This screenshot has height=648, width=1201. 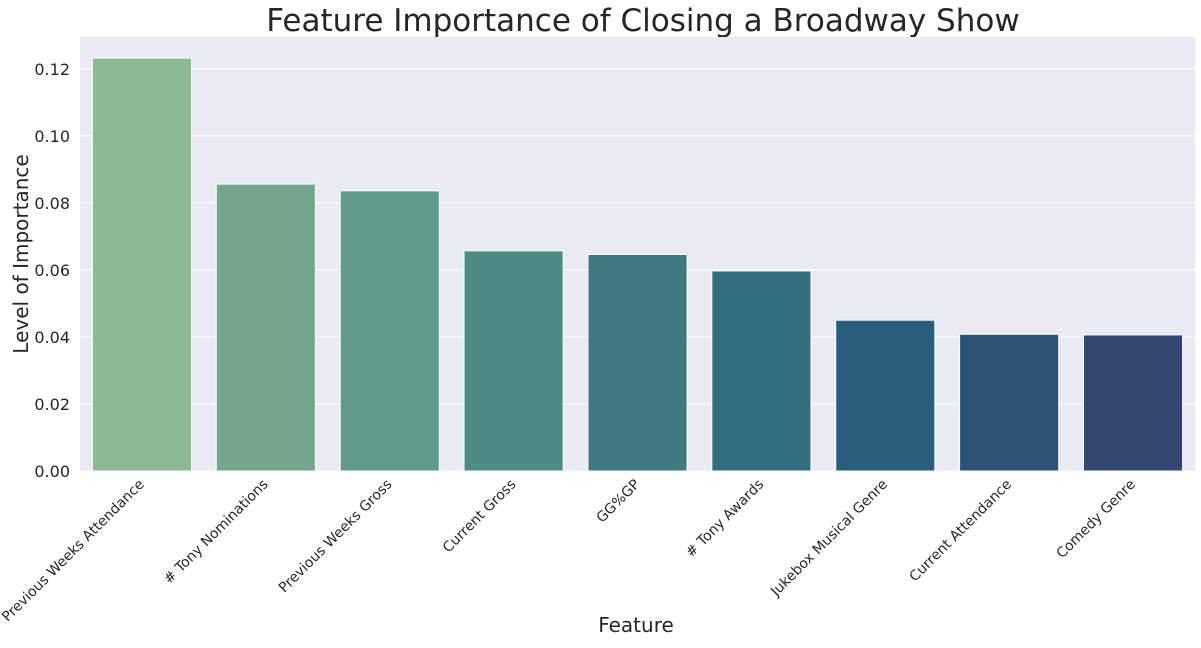 What do you see at coordinates (52, 203) in the screenshot?
I see `y-tick-label: 0.08` at bounding box center [52, 203].